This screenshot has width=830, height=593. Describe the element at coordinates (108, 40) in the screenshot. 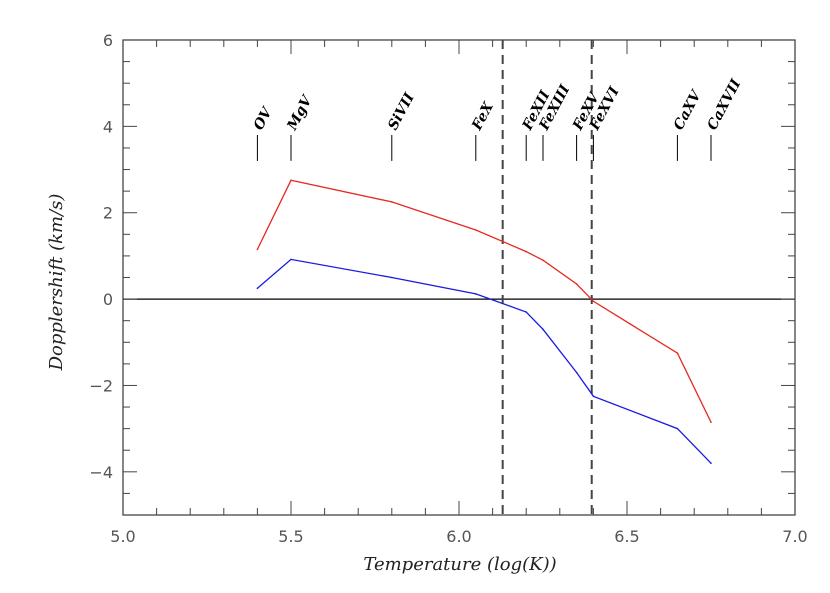

I see `y-tick-label: 6` at that location.